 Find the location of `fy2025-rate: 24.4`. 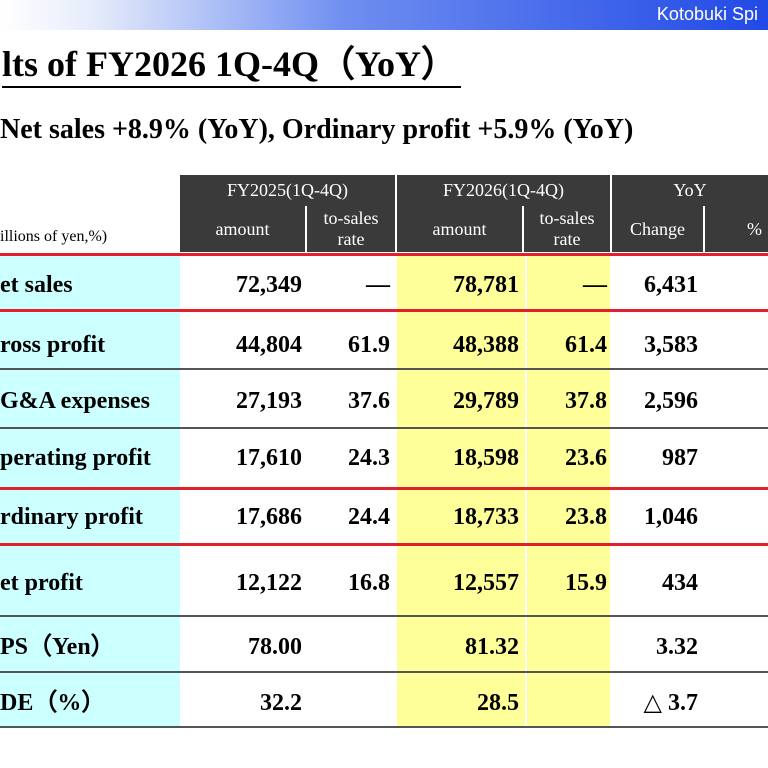

fy2025-rate: 24.4 is located at coordinates (369, 517).